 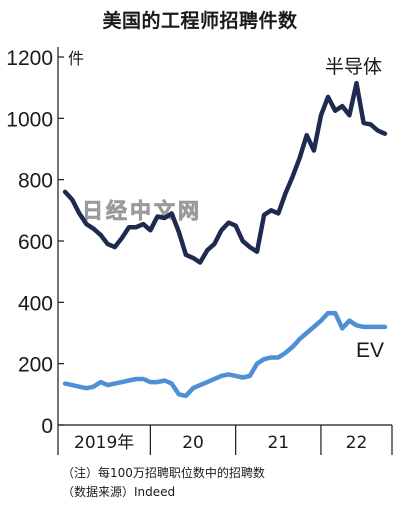 I want to click on x-tick-label: 20, so click(x=193, y=443).